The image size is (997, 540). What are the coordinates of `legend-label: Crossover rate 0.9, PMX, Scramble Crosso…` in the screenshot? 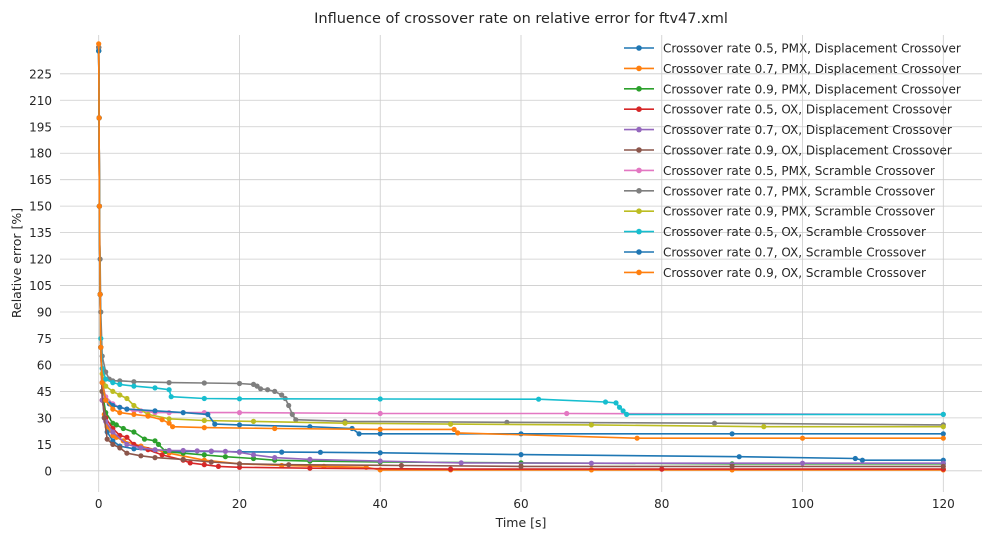 It's located at (799, 212).